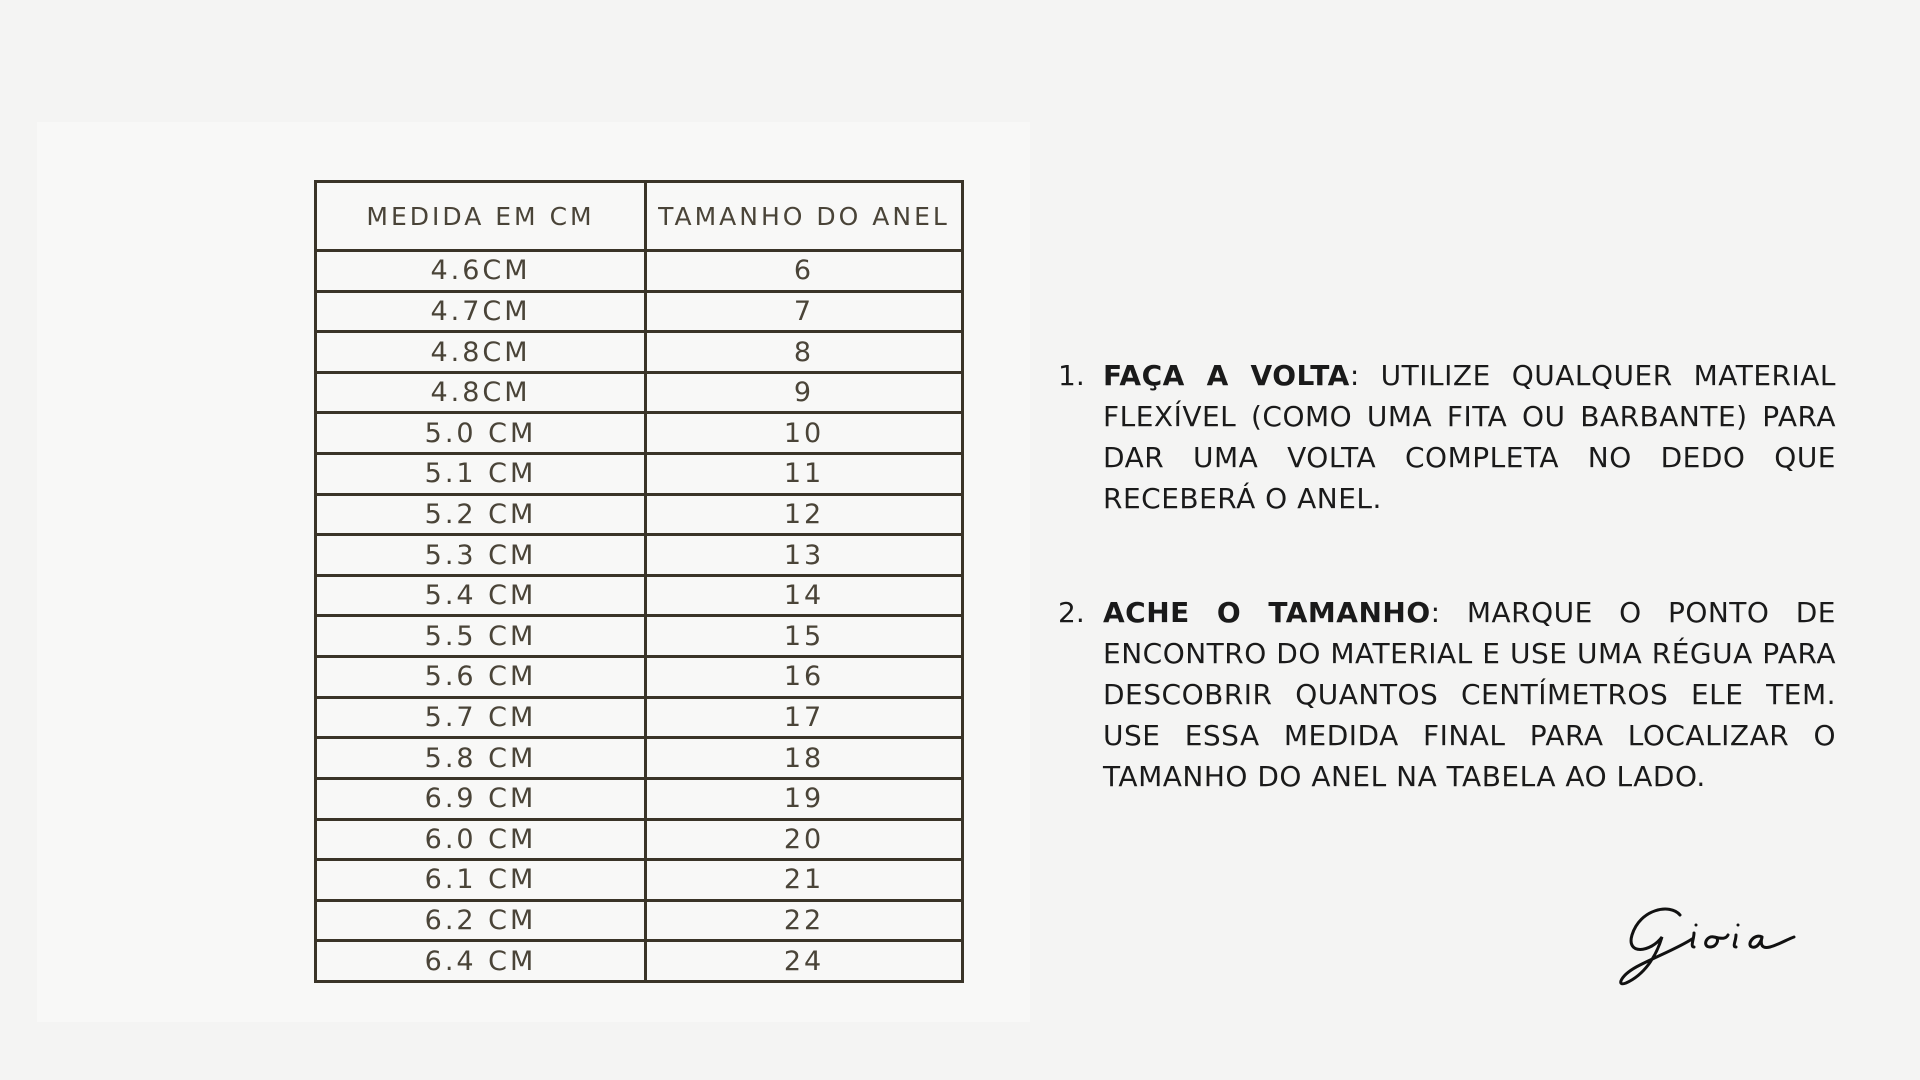  I want to click on table-row: 4.7CM 7, so click(639, 311).